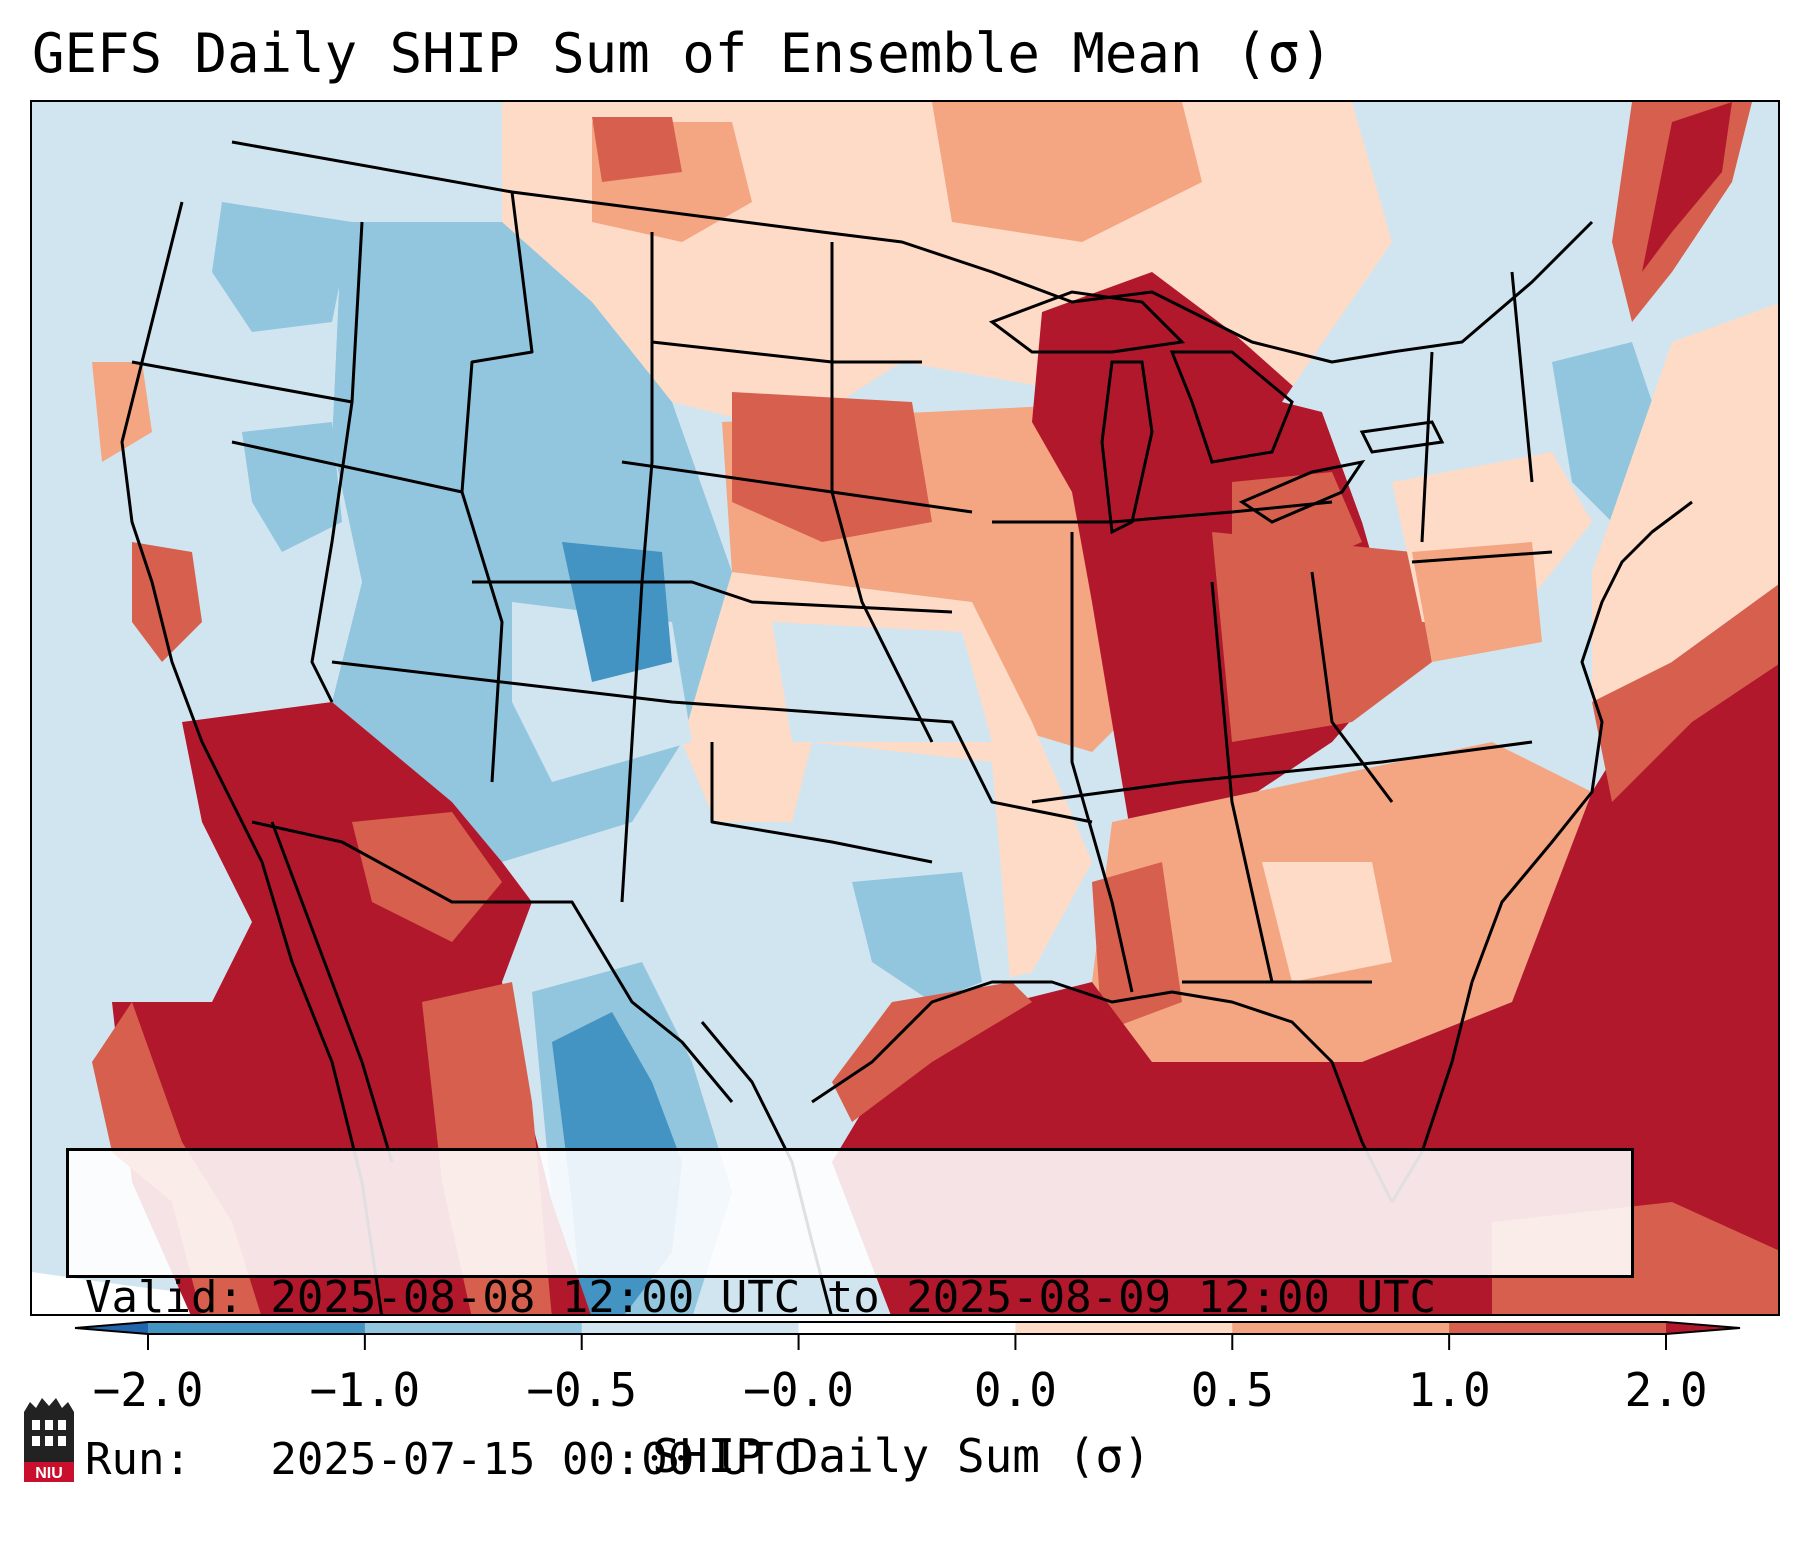 The height and width of the screenshot is (1541, 1803). What do you see at coordinates (901, 1392) in the screenshot?
I see `colorbar-tick-labels: −2.0 −1.0 −0.5 −0.0 0.0 0.5 1.0 2.0` at bounding box center [901, 1392].